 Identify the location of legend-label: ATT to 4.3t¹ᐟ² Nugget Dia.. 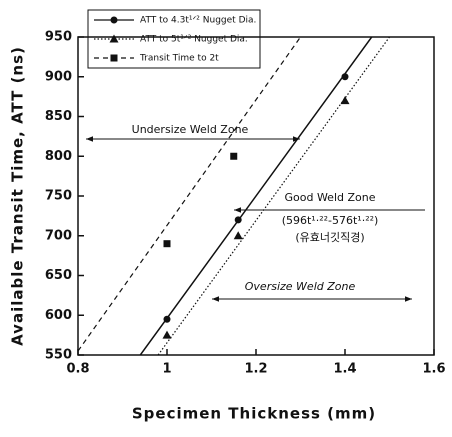
(198, 21).